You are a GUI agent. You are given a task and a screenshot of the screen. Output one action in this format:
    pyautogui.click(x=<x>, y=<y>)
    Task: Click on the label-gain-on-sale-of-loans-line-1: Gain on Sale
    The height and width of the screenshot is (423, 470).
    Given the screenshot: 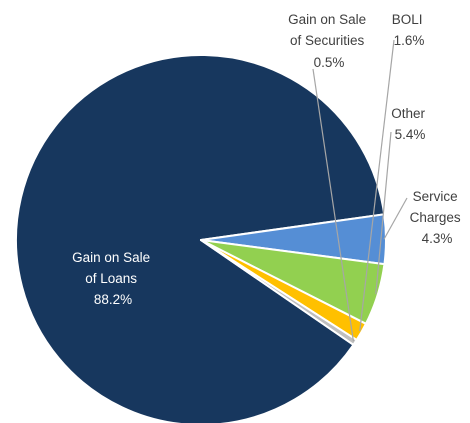 What is the action you would take?
    pyautogui.click(x=111, y=257)
    